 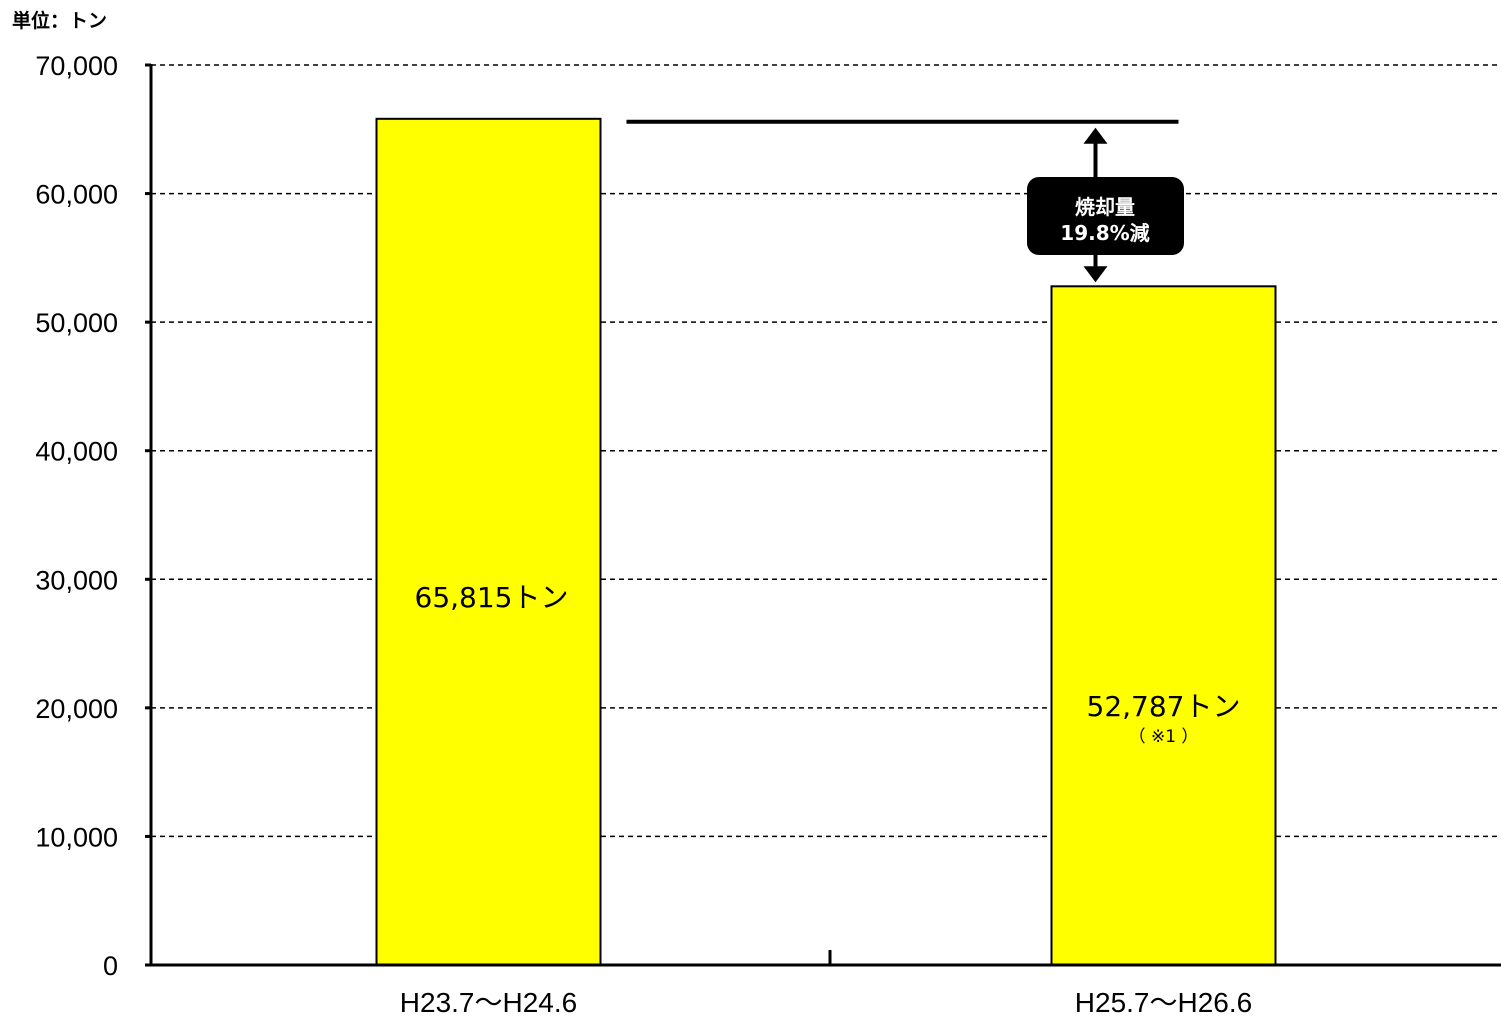 I want to click on y-tick-label: 10,000, so click(x=76, y=837).